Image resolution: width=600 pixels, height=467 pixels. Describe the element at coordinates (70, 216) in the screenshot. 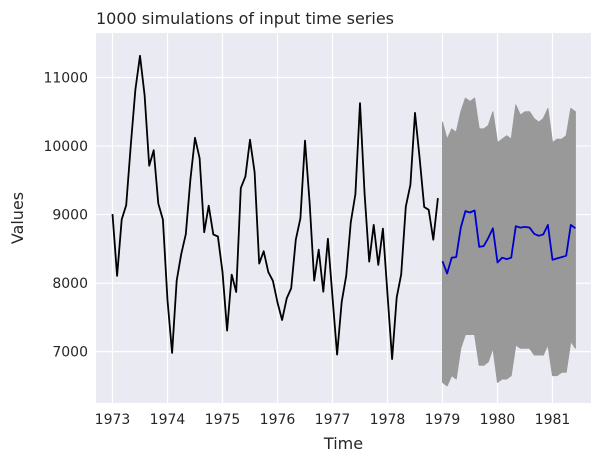

I see `y-tick-label-2: 9000` at that location.